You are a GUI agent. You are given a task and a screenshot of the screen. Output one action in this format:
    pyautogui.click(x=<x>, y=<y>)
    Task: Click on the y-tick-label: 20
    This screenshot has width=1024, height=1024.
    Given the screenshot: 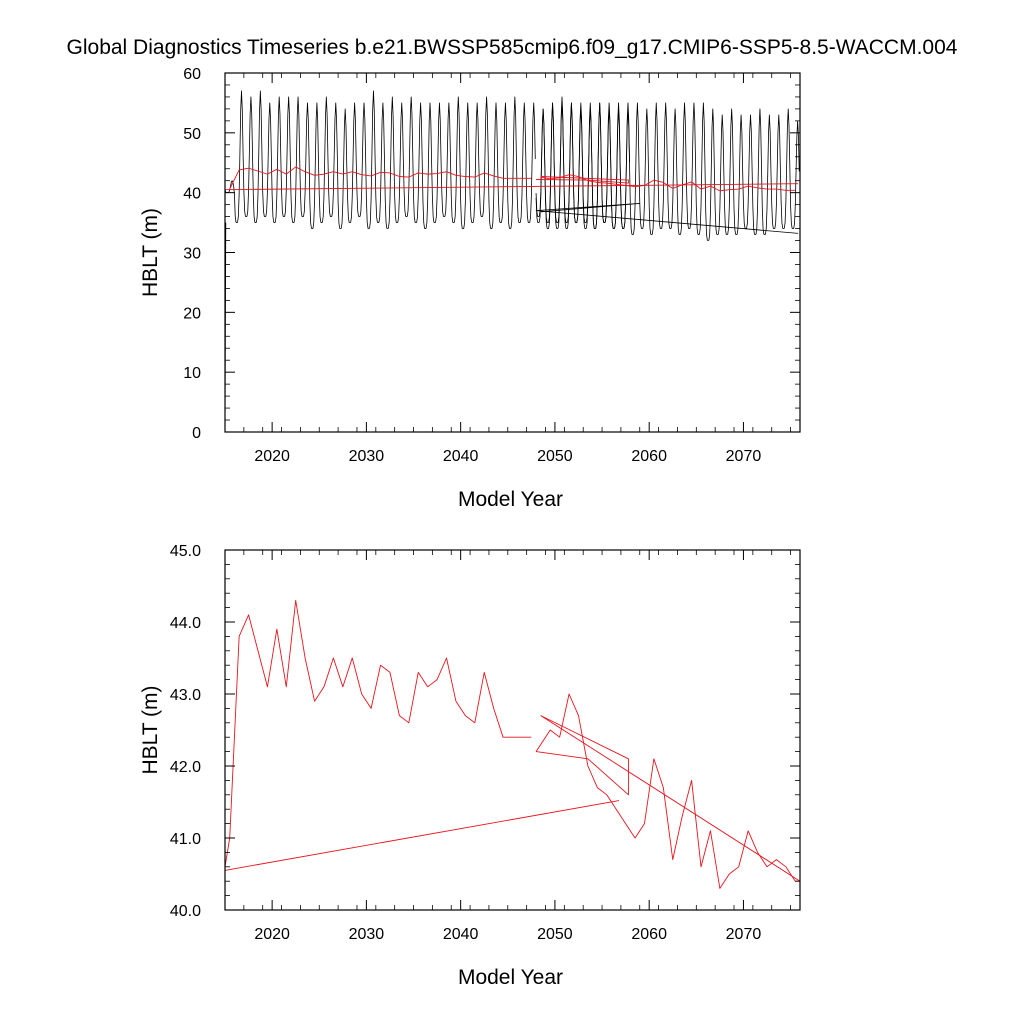 What is the action you would take?
    pyautogui.click(x=192, y=313)
    